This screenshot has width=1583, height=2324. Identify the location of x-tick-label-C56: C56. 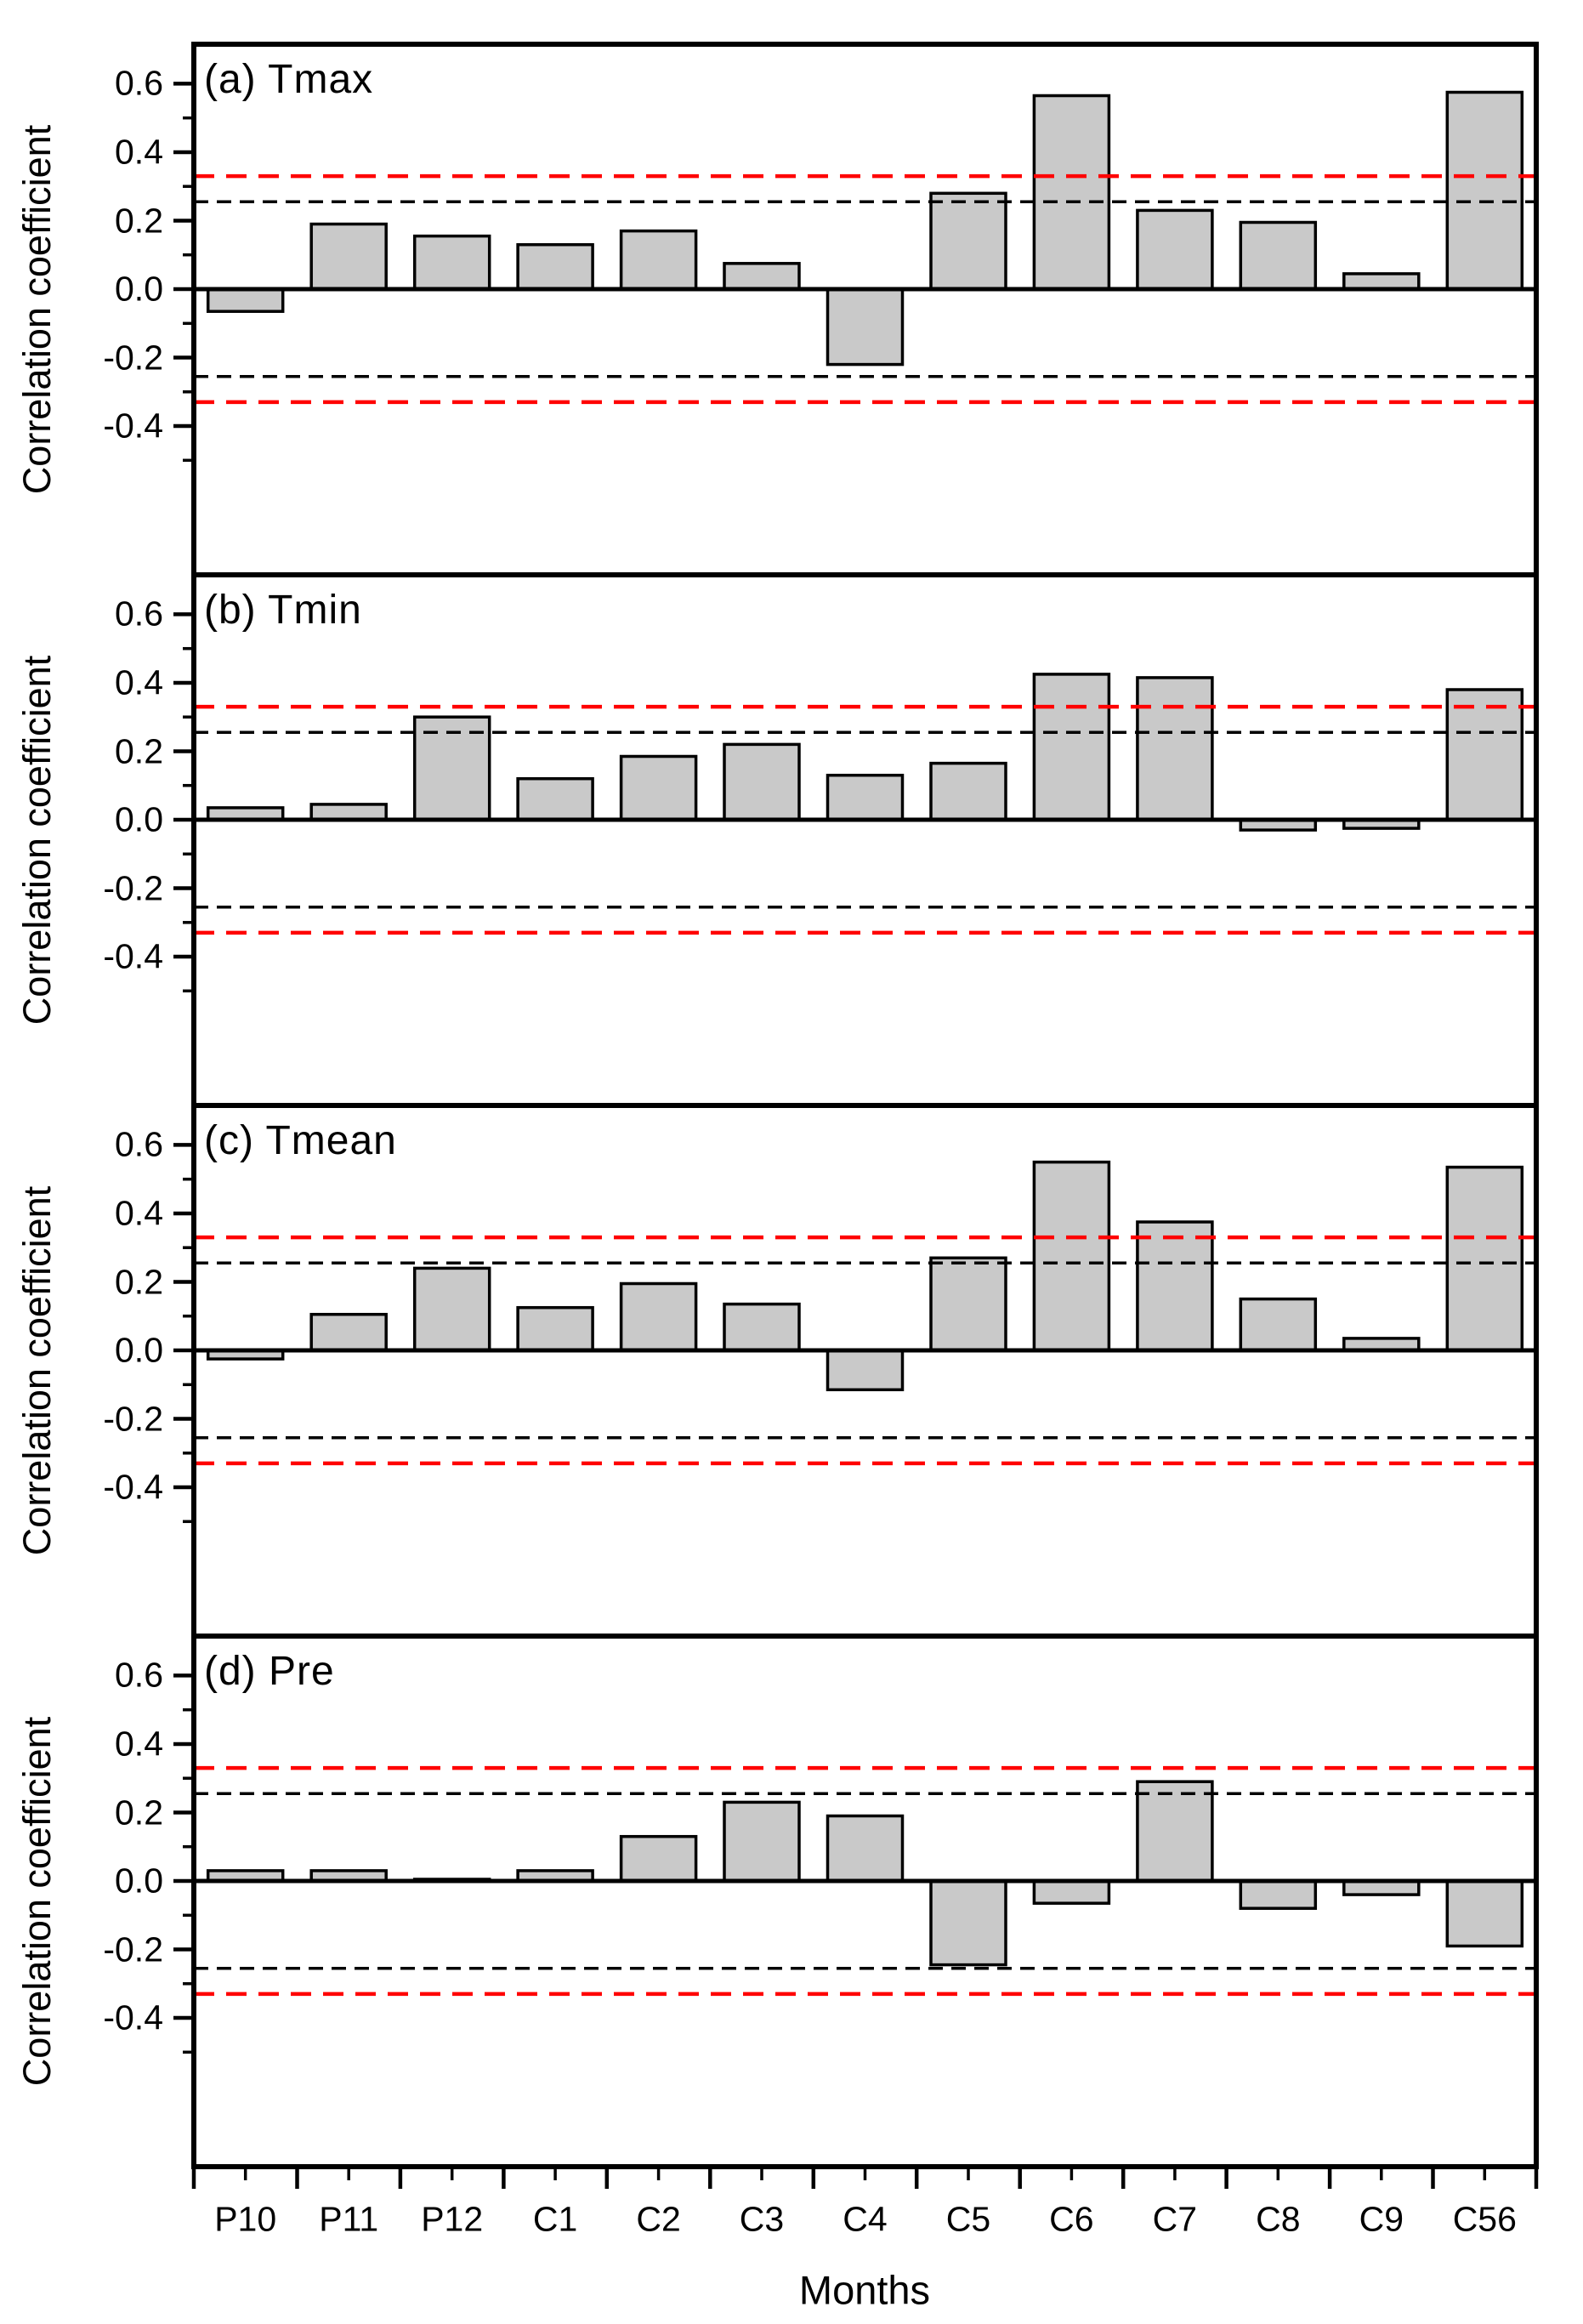
(1484, 2219).